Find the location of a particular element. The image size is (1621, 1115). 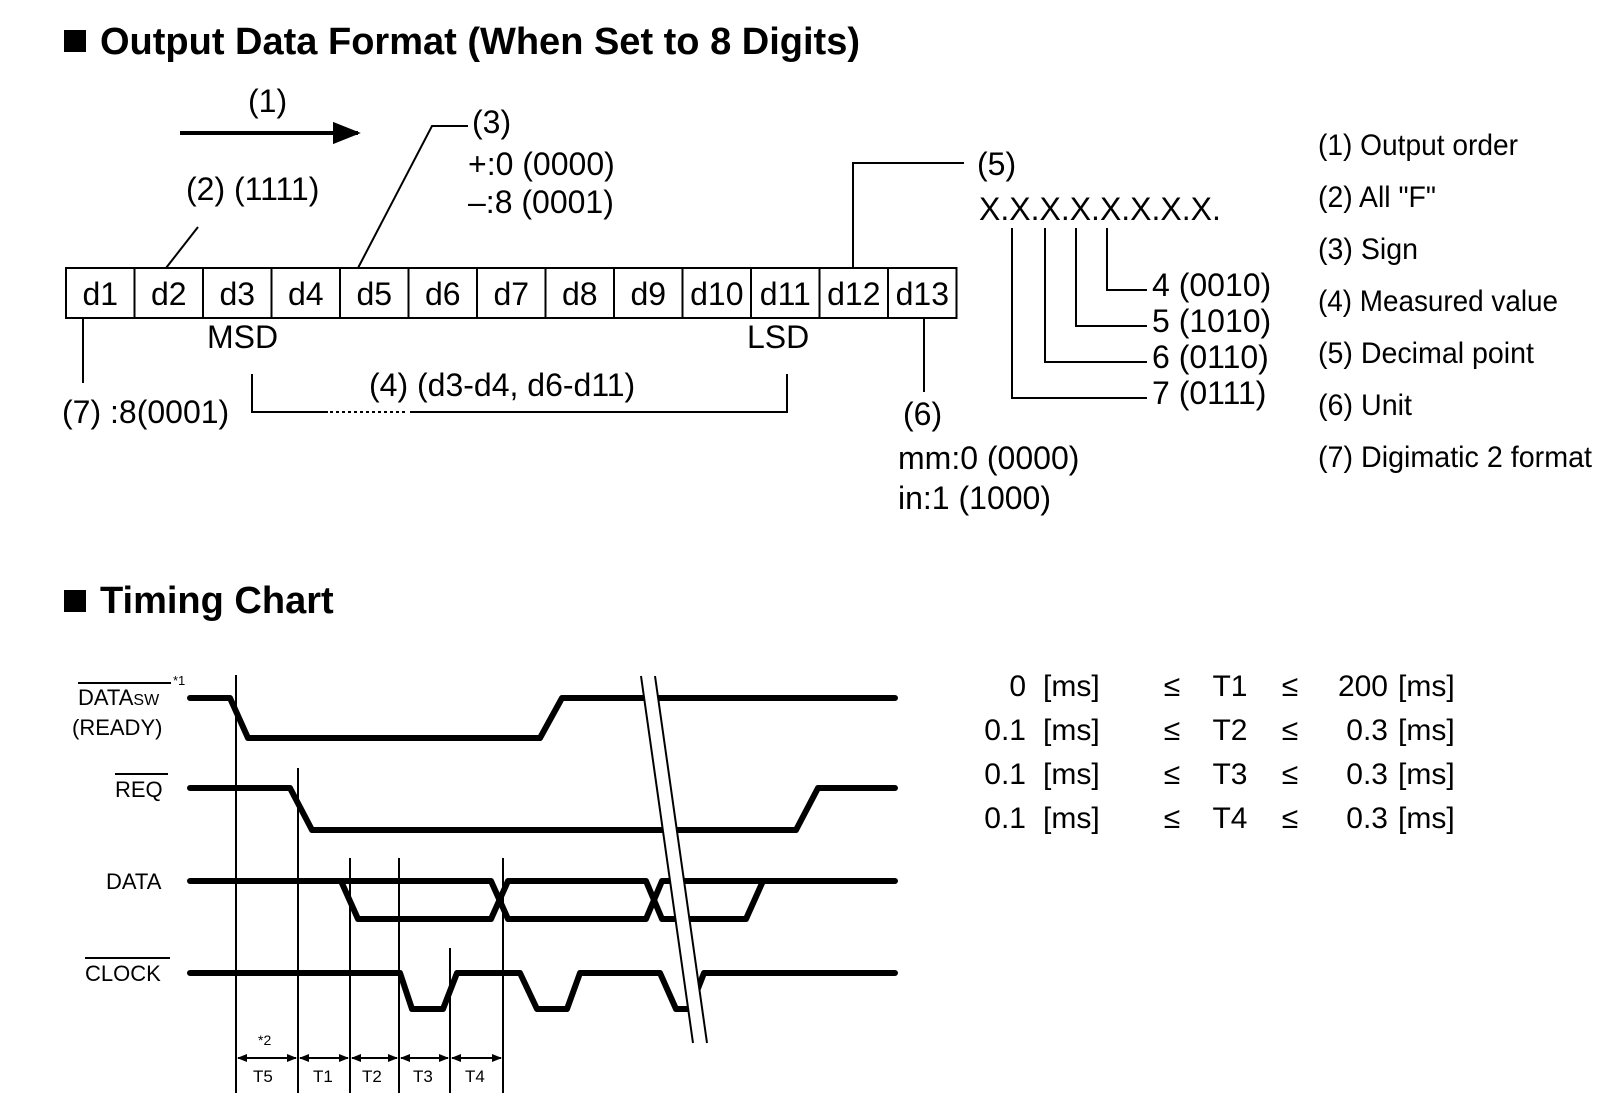

dp-code-5: 5 (1010) is located at coordinates (1211, 321).